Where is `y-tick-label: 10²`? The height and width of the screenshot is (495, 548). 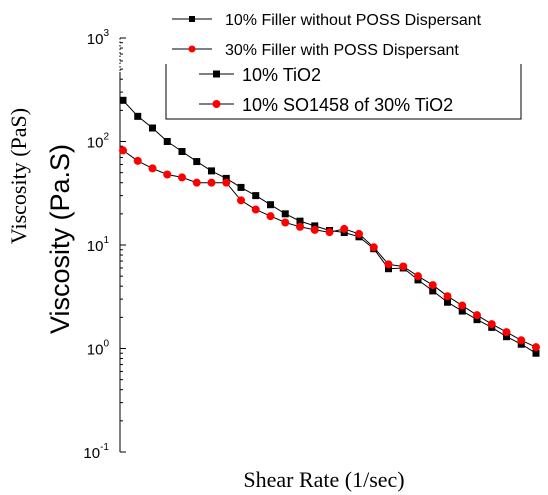 y-tick-label: 10² is located at coordinates (98, 142).